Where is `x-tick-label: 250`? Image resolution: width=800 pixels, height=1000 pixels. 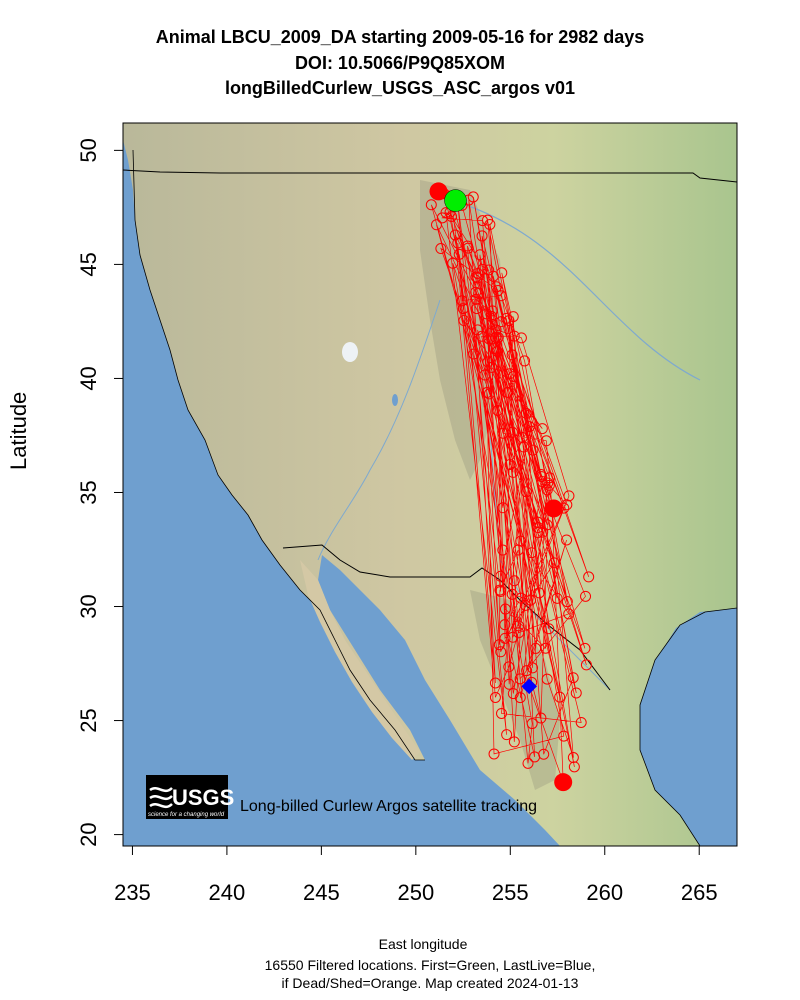
x-tick-label: 250 is located at coordinates (415, 892).